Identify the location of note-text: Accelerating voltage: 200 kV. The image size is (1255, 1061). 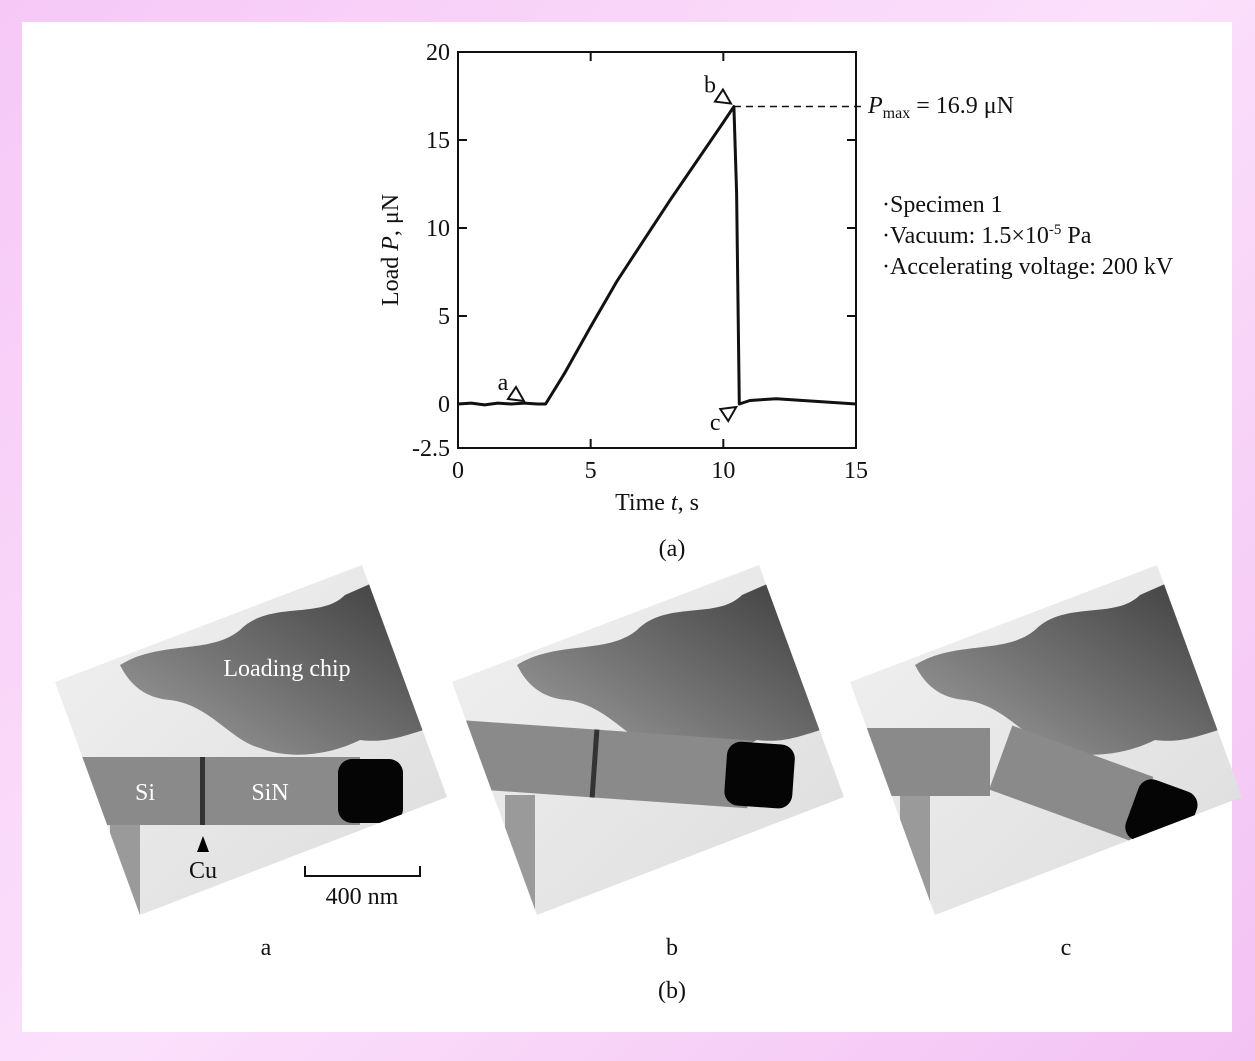
(1032, 267).